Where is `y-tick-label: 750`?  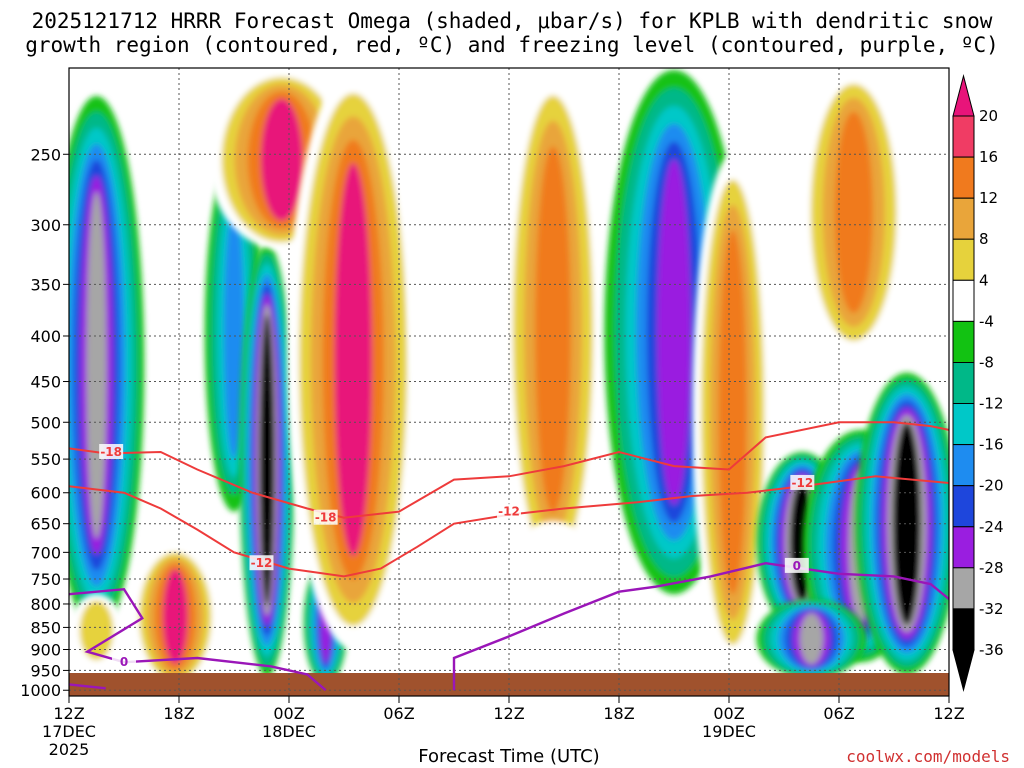 y-tick-label: 750 is located at coordinates (45, 579).